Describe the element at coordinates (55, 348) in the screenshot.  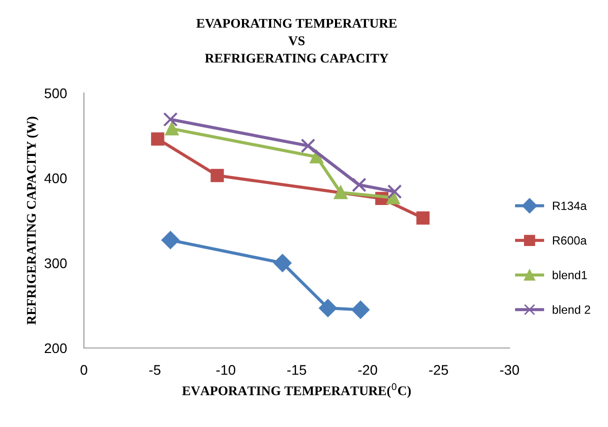
I see `y-tick-label: 200` at that location.